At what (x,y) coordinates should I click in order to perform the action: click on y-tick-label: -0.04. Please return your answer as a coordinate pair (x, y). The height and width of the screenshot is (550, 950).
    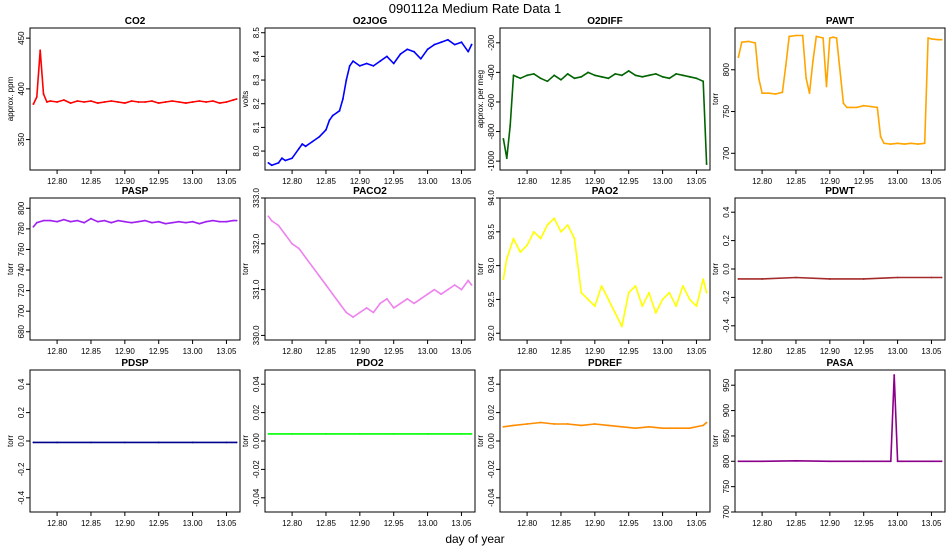
    Looking at the image, I should click on (256, 497).